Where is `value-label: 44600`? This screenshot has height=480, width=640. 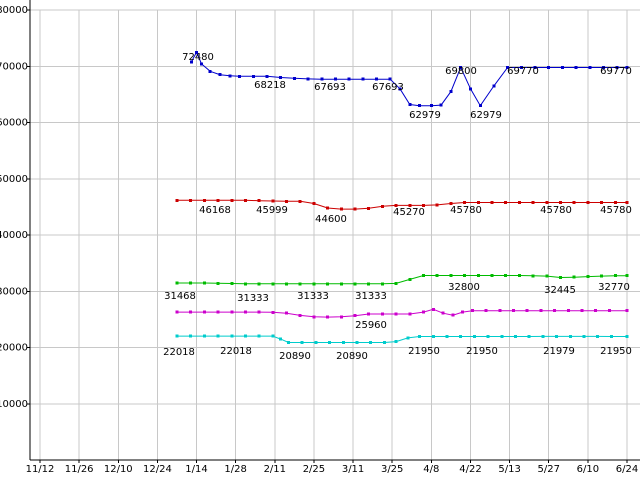
value-label: 44600 is located at coordinates (331, 219).